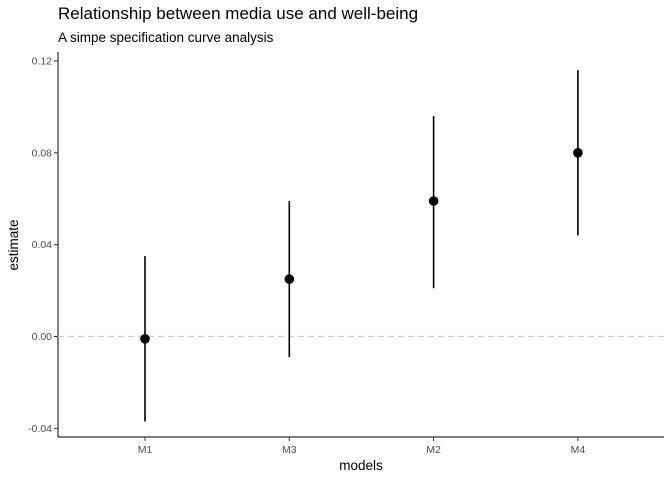 Image resolution: width=672 pixels, height=480 pixels. I want to click on x-tick-label: M1, so click(145, 450).